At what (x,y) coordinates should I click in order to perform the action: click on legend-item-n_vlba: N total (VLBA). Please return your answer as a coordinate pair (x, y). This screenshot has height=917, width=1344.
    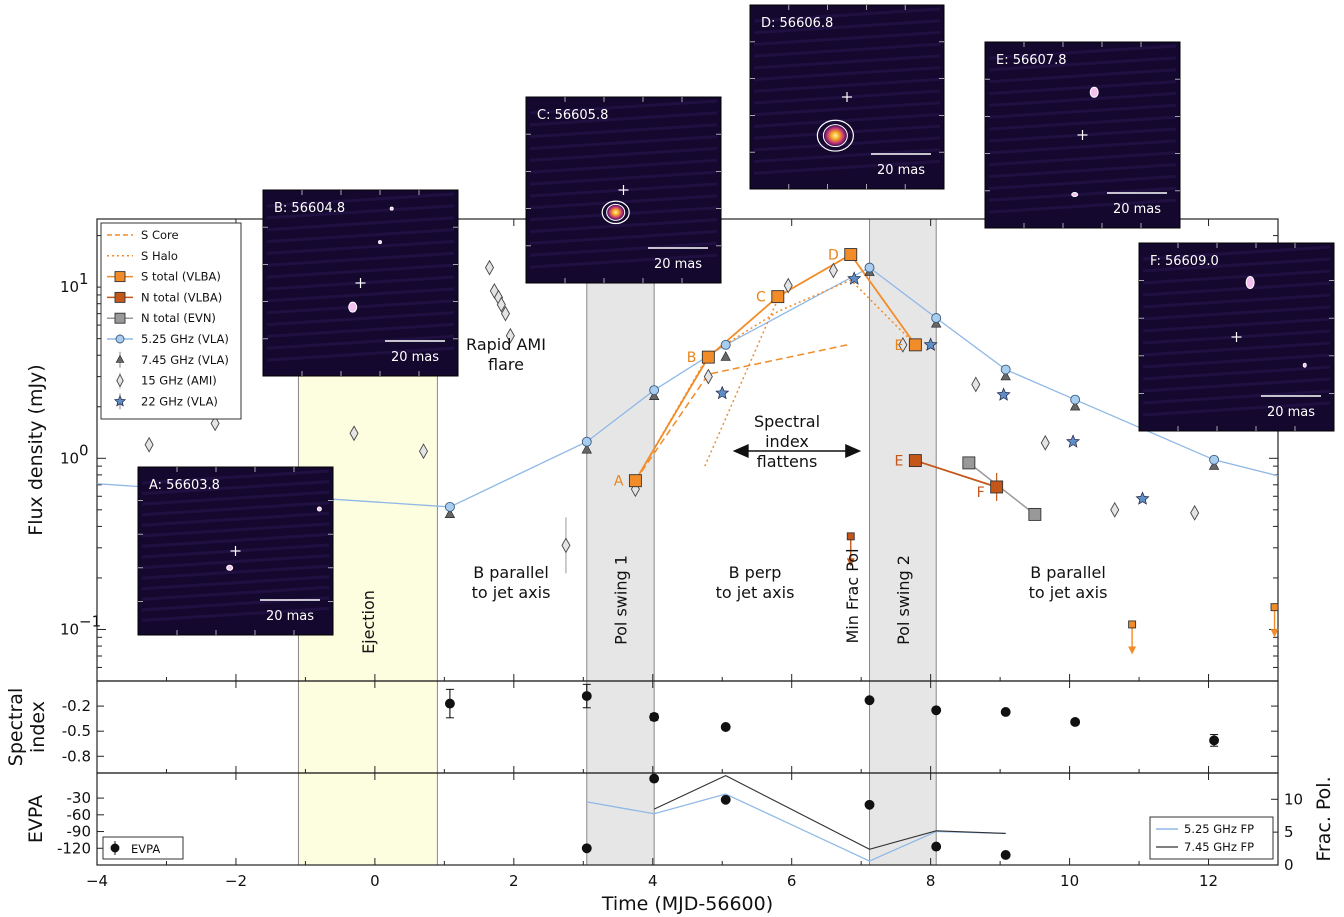
    Looking at the image, I should click on (164, 297).